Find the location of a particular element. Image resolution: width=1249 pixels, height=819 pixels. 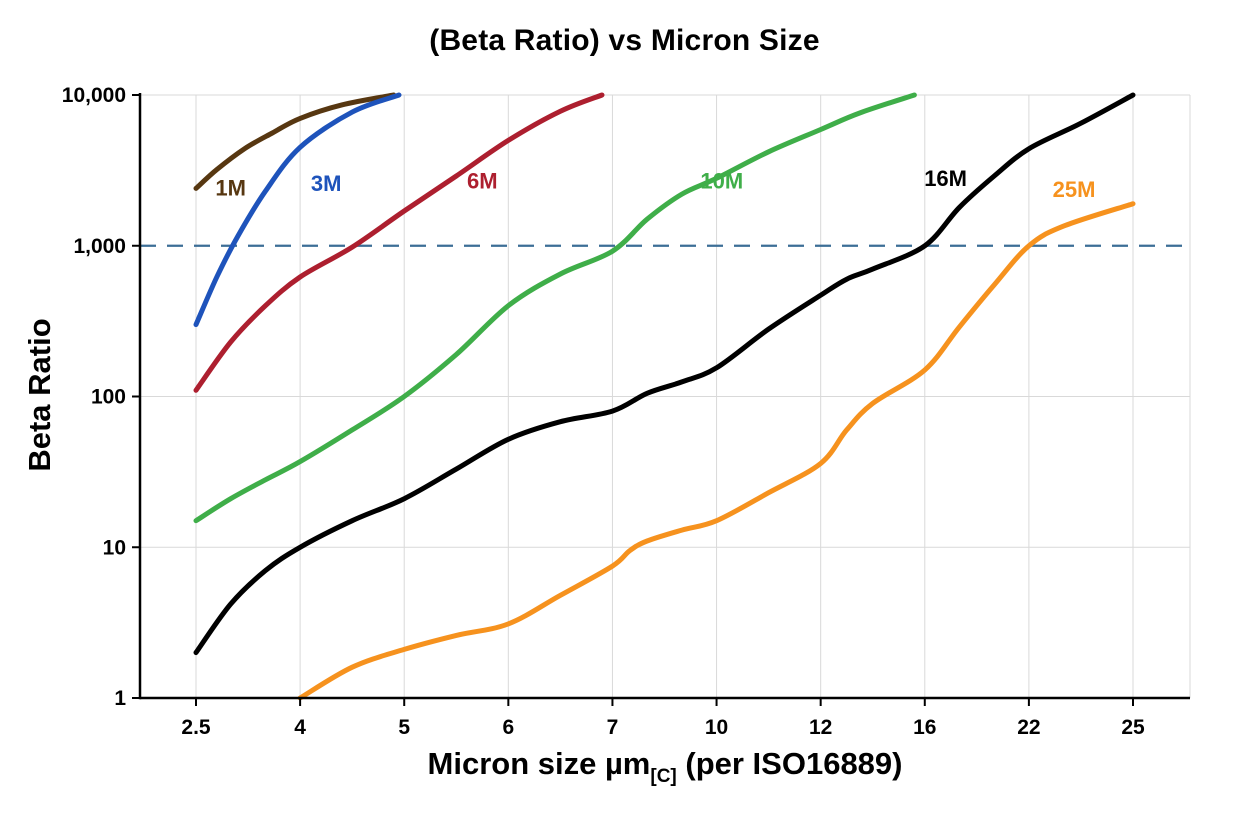

series-label-16M: 16M is located at coordinates (945, 178).